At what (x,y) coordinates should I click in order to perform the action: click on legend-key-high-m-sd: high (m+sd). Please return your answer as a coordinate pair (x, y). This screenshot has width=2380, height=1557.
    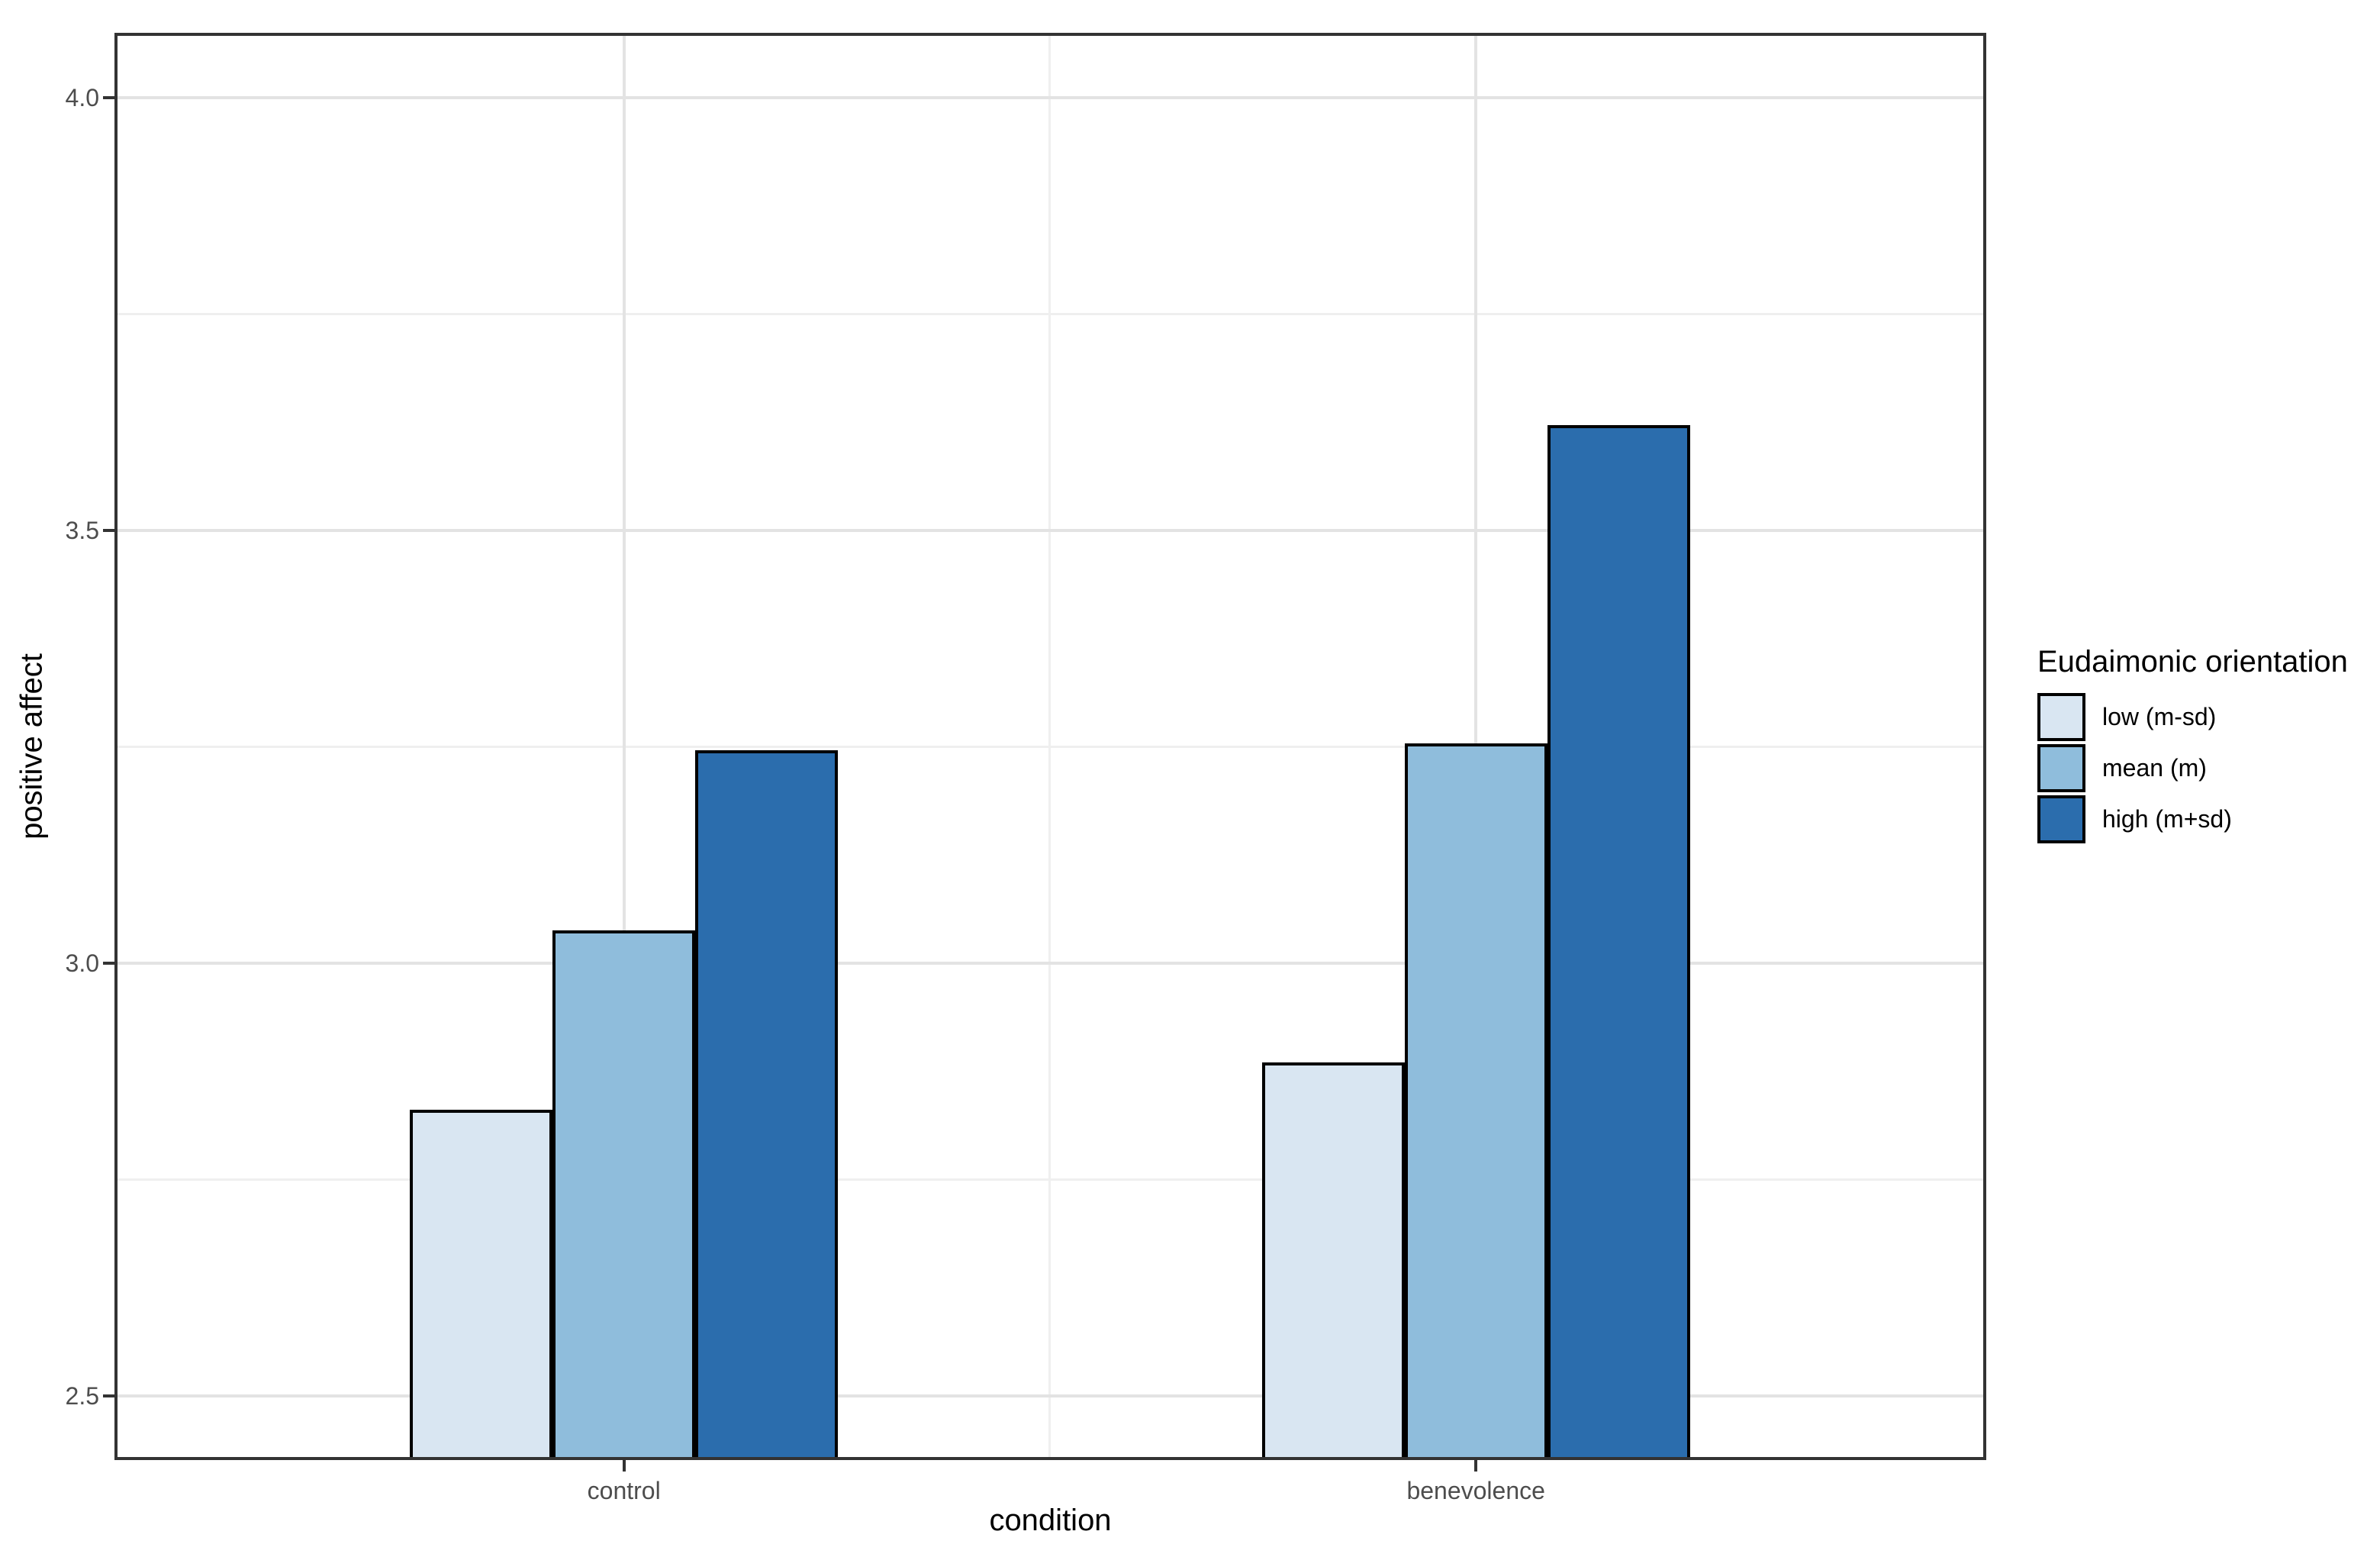
    Looking at the image, I should click on (2208, 819).